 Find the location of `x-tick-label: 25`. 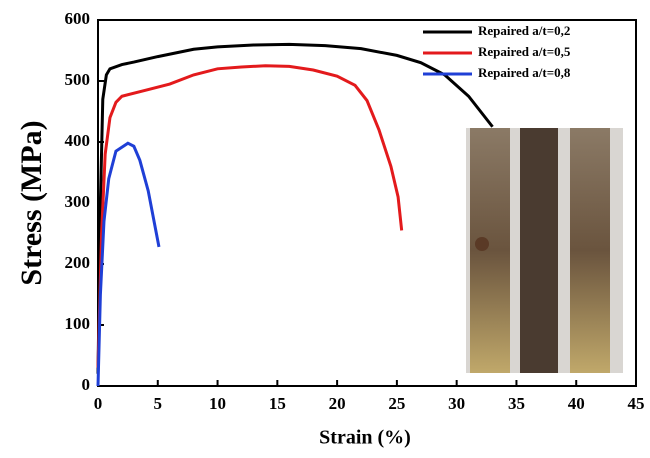

x-tick-label: 25 is located at coordinates (396, 403).